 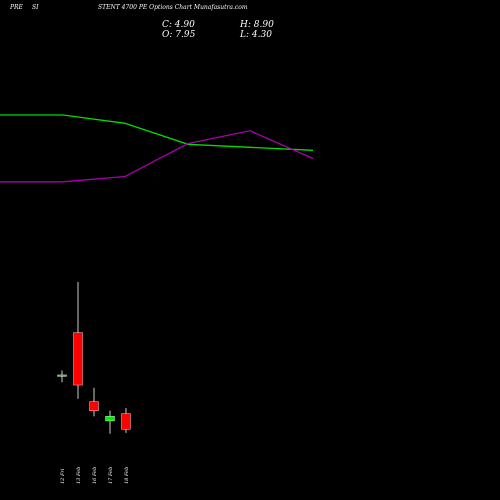 What do you see at coordinates (184, 25) in the screenshot?
I see `close-value: 4.90` at bounding box center [184, 25].